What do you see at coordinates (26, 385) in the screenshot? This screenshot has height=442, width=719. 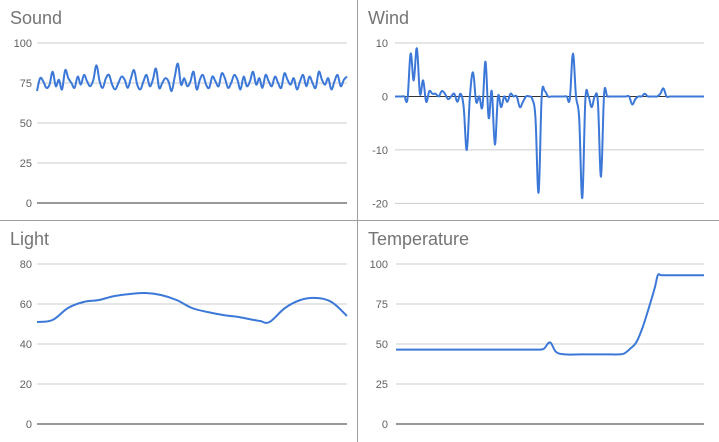 I see `y-tick-label: 20` at bounding box center [26, 385].